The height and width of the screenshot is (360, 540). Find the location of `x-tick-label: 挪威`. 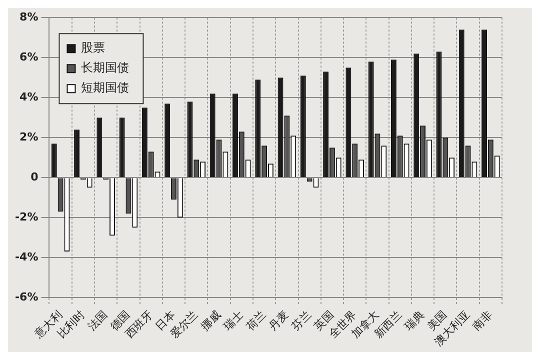

x-tick-label: 挪威 is located at coordinates (211, 320).